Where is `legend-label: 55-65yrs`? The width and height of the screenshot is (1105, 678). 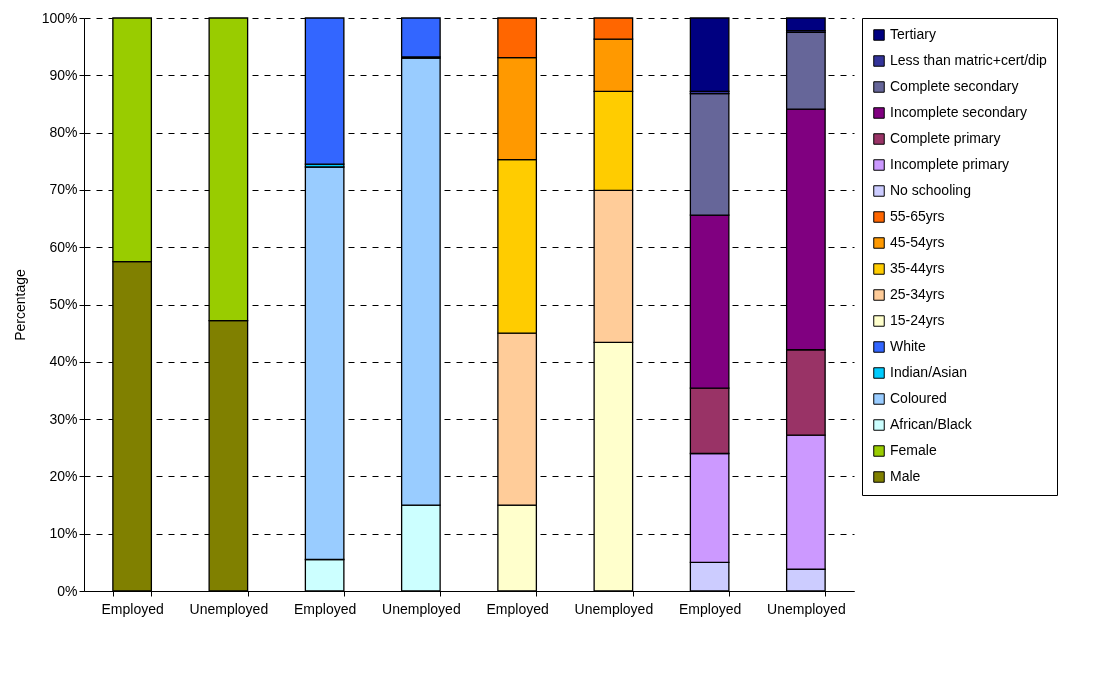
legend-label: 55-65yrs is located at coordinates (917, 216).